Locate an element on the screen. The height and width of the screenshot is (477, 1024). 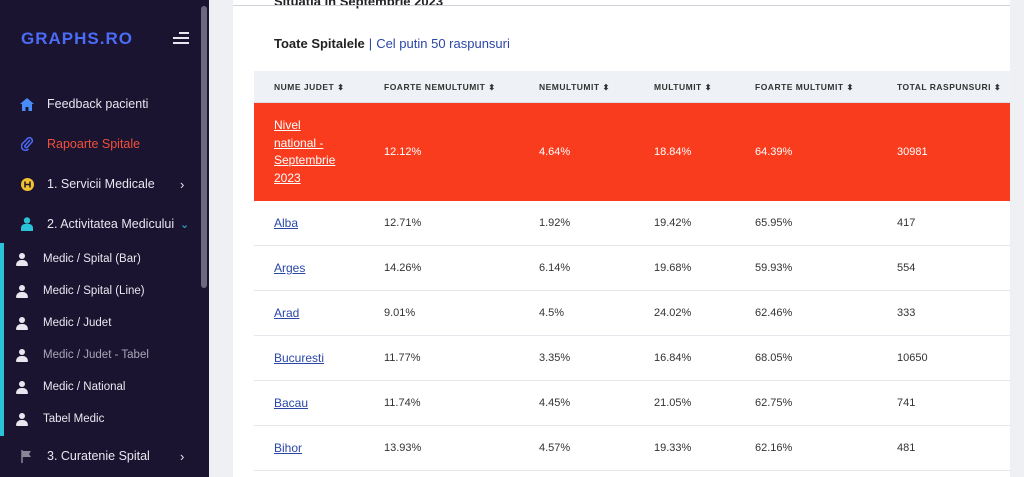
sidebar-item-curatenie: 3. Curatenie Spital › is located at coordinates (100, 456).